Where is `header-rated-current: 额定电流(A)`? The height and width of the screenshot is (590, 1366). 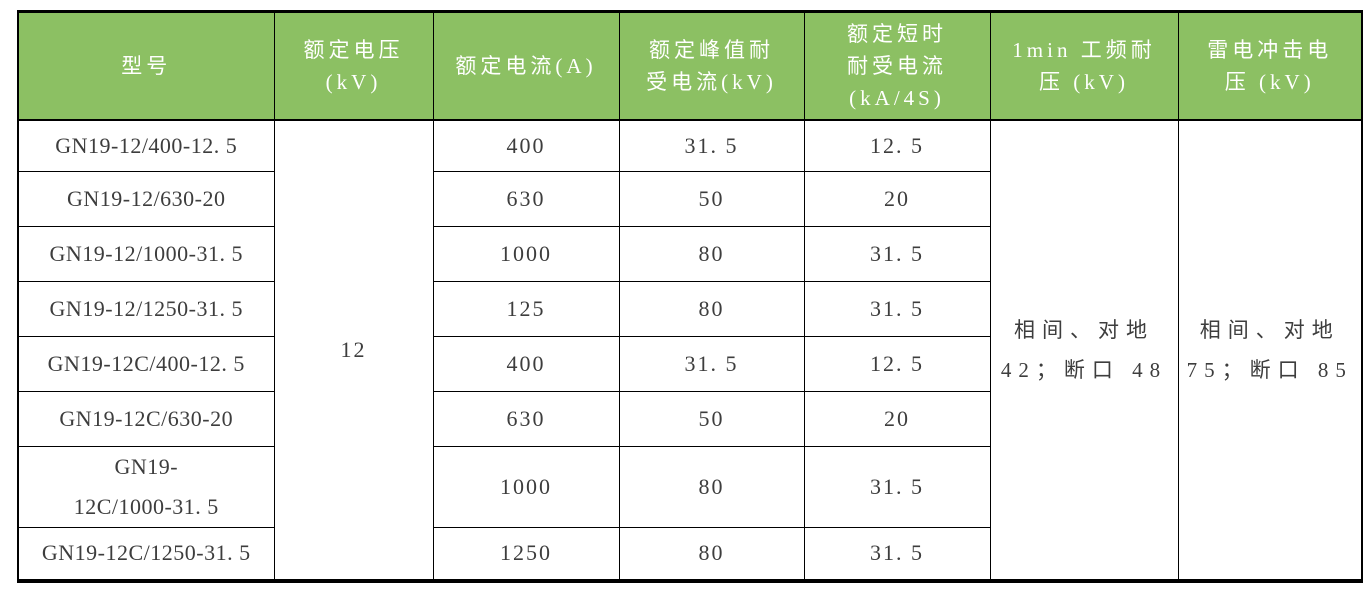
header-rated-current: 额定电流(A) is located at coordinates (526, 66).